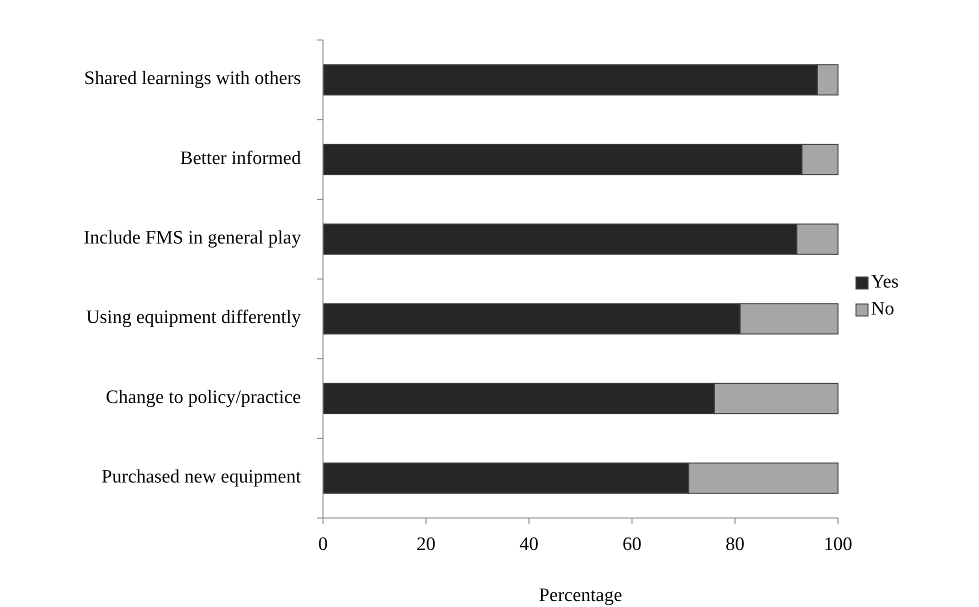  Describe the element at coordinates (885, 281) in the screenshot. I see `legend-label: Yes` at that location.